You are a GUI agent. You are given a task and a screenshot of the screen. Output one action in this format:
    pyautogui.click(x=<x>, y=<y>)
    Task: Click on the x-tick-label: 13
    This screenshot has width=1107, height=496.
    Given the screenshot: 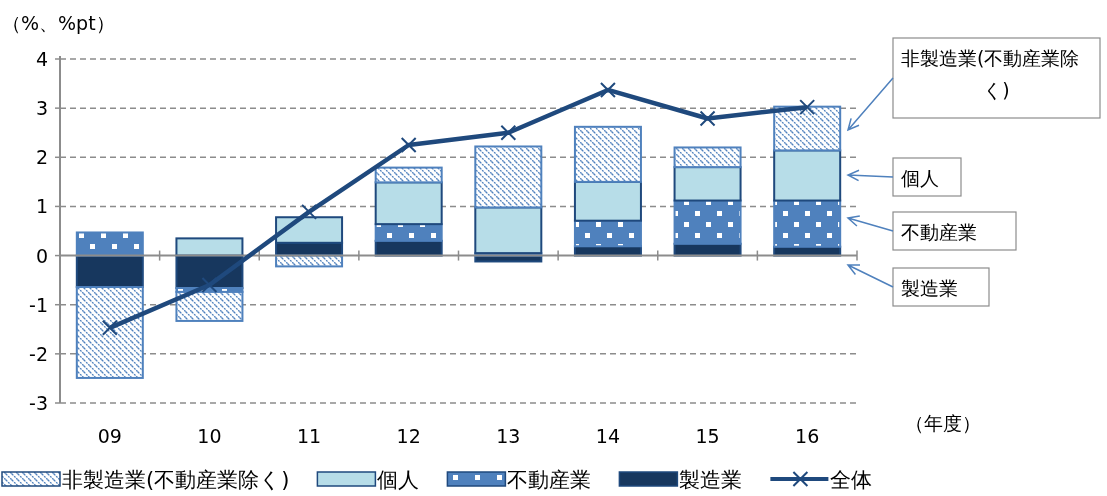 What is the action you would take?
    pyautogui.click(x=508, y=436)
    